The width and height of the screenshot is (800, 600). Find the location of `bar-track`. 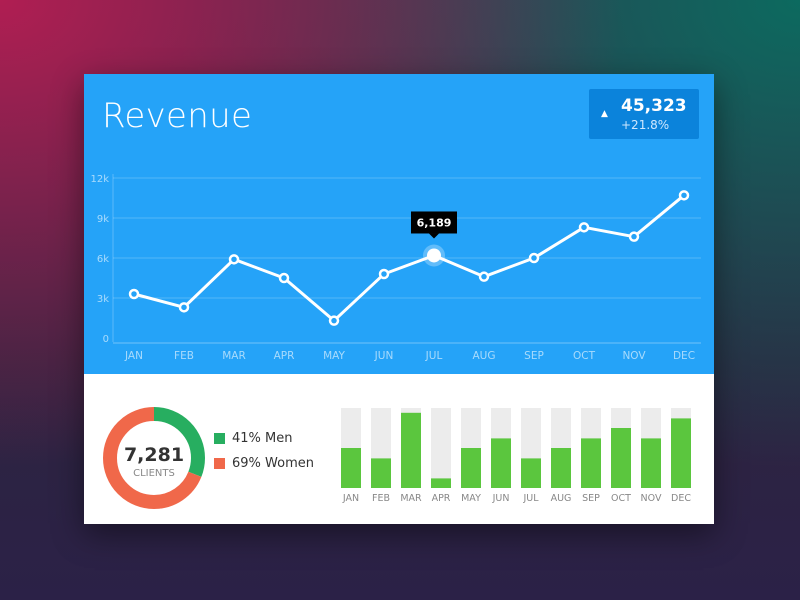

bar-track is located at coordinates (441, 448).